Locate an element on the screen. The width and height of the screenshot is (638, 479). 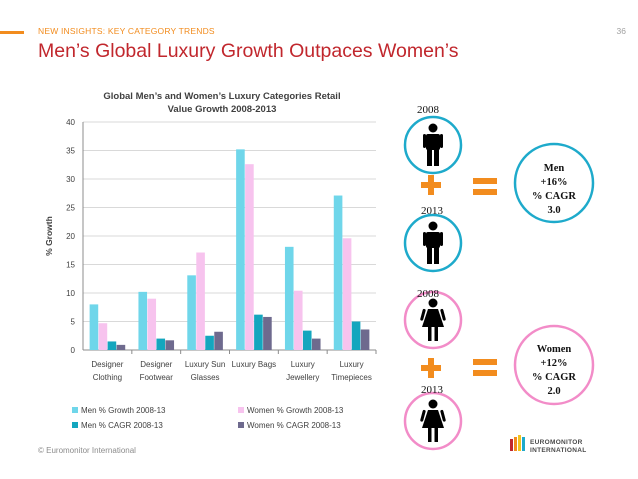
x-category-label: Clothing is located at coordinates (107, 377).